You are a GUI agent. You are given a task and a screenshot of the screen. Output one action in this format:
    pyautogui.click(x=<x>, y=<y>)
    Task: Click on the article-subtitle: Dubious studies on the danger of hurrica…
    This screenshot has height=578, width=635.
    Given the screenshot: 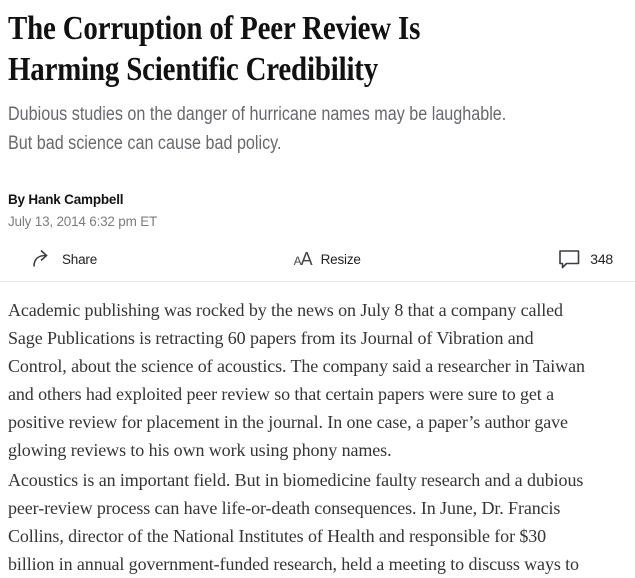 What is the action you would take?
    pyautogui.click(x=271, y=129)
    